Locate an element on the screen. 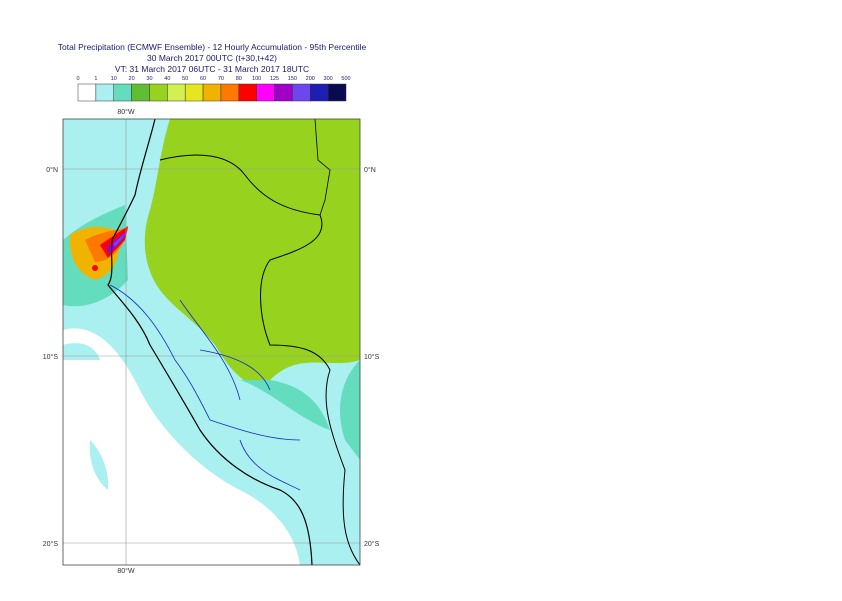 The image size is (842, 601). dry-area is located at coordinates (181, 446).